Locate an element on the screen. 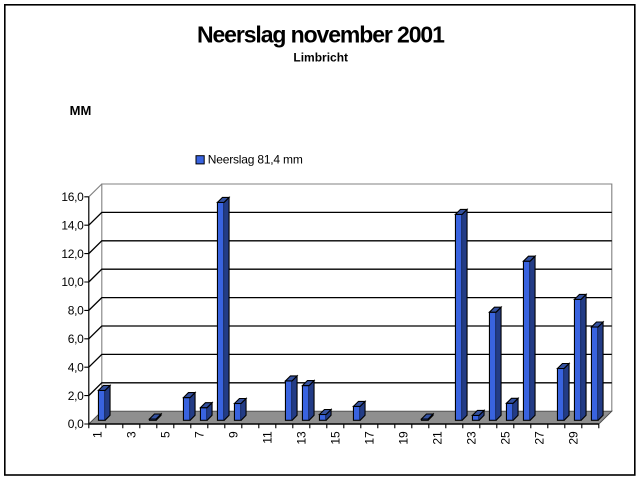  svg-text: 1 is located at coordinates (98, 434).